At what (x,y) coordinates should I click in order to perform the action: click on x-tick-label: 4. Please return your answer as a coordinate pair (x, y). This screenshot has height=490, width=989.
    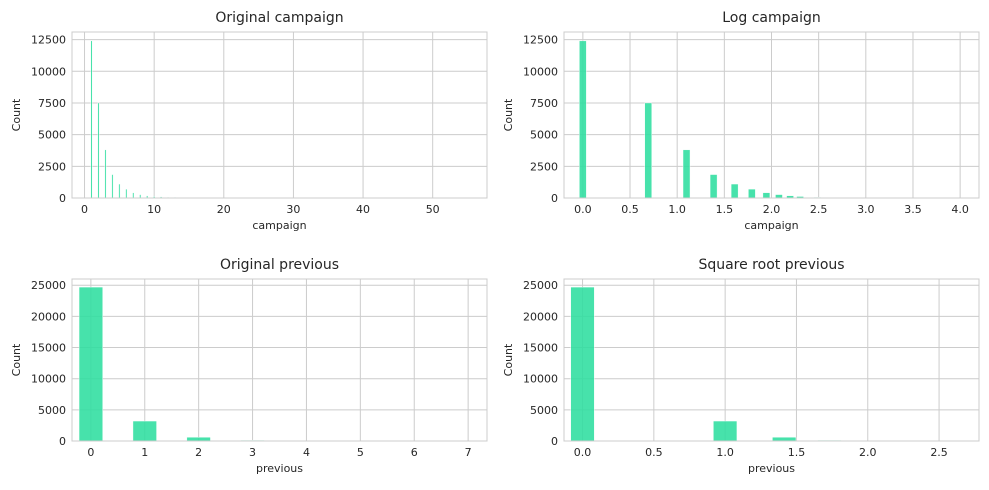
    Looking at the image, I should click on (306, 452).